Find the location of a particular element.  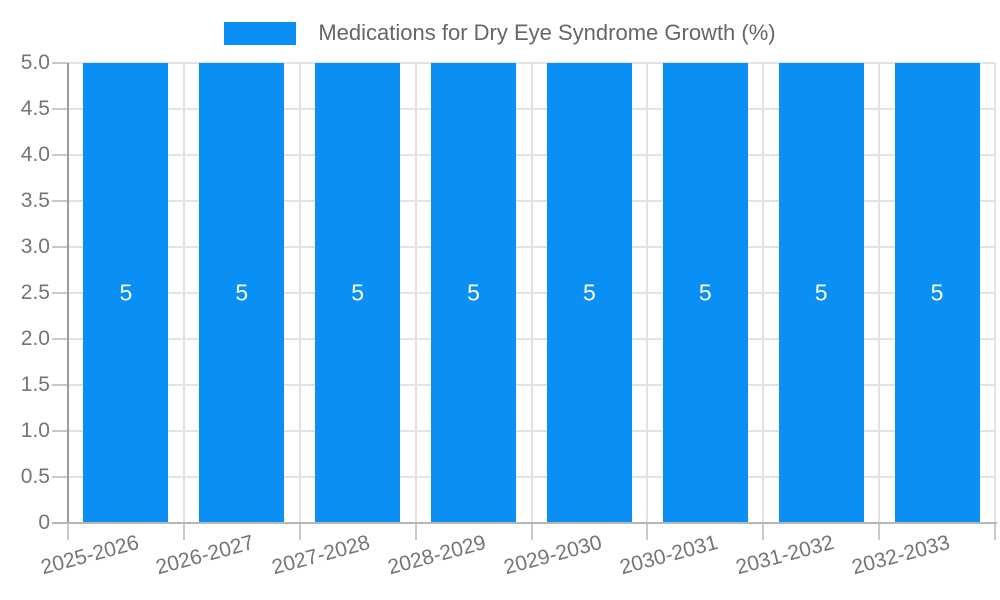

x-tick-label: 2029-2030 is located at coordinates (553, 555).